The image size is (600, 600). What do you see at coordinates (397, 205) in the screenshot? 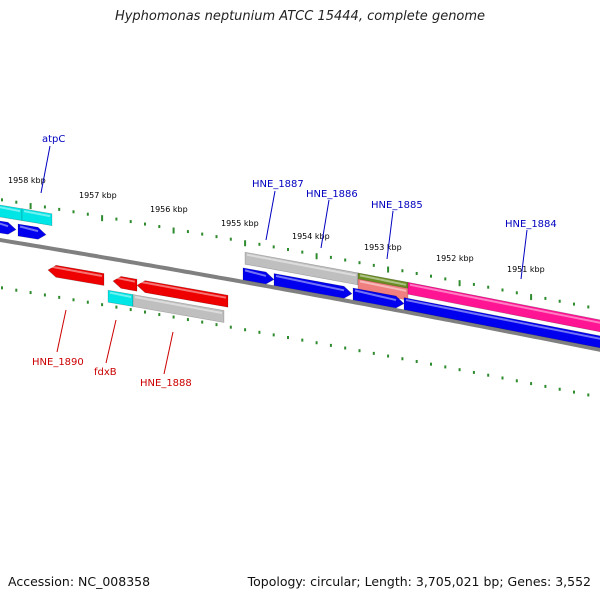
I see `gene-label-HNE_1885: HNE_1885` at bounding box center [397, 205].